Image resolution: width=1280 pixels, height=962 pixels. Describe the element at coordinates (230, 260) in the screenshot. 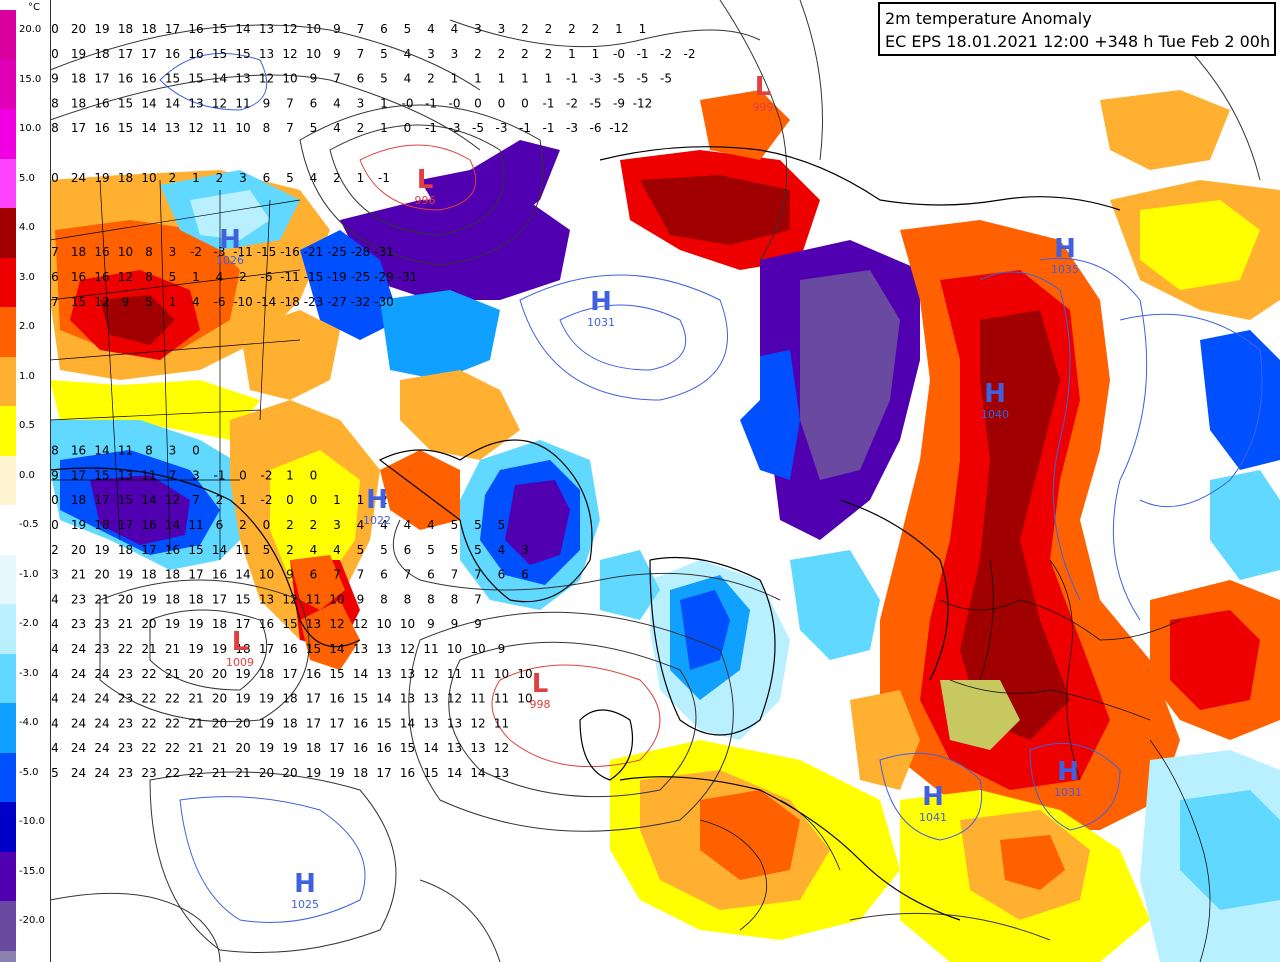

I see `pressure-value: 1026` at that location.